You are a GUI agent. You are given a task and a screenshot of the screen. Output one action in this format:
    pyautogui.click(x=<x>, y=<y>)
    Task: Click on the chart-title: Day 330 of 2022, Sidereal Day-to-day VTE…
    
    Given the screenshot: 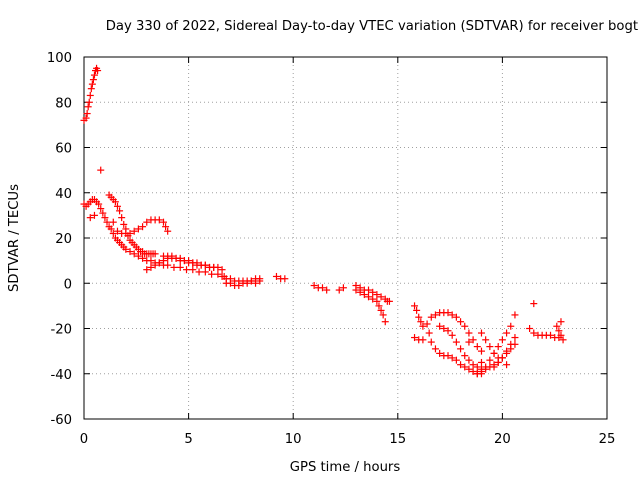 What is the action you would take?
    pyautogui.click(x=371, y=26)
    